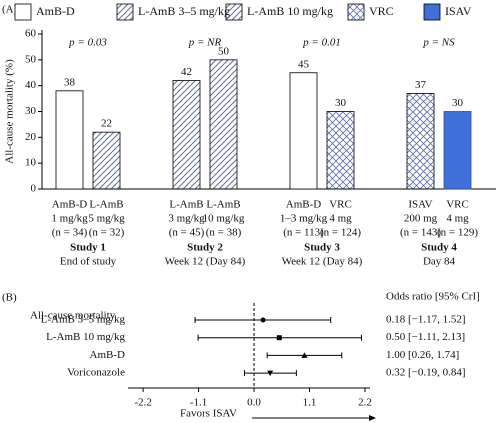 This screenshot has width=500, height=423. Describe the element at coordinates (420, 233) in the screenshot. I see `bar-label: (n = 143)` at that location.